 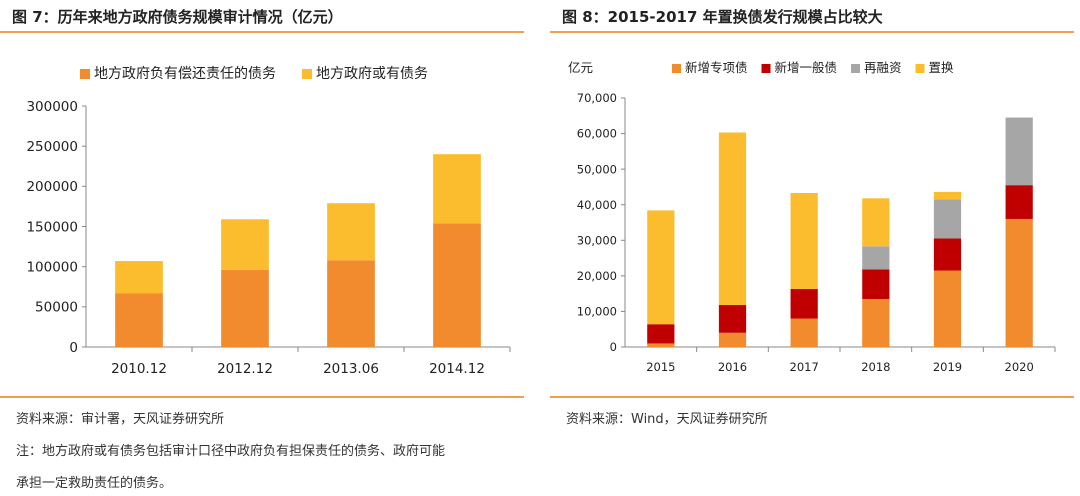 What do you see at coordinates (667, 419) in the screenshot?
I see `right-source: 资料来源：Wind，天风证券研究所` at bounding box center [667, 419].